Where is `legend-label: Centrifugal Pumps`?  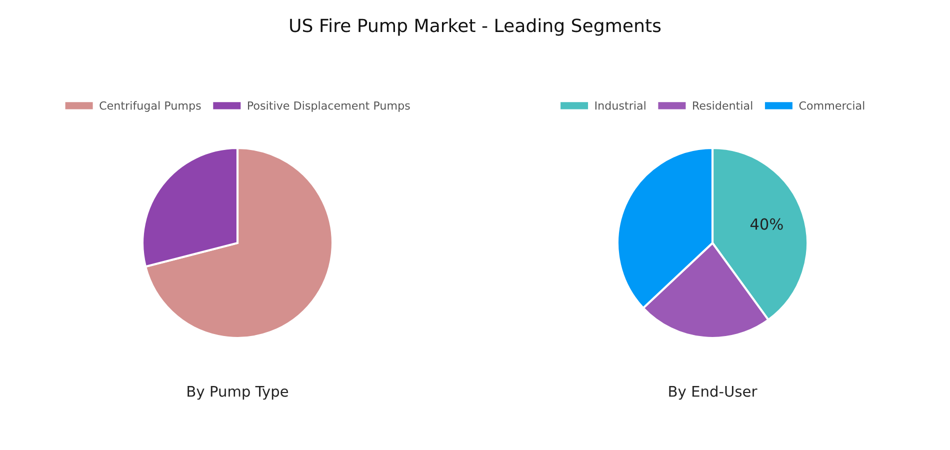 legend-label: Centrifugal Pumps is located at coordinates (150, 106).